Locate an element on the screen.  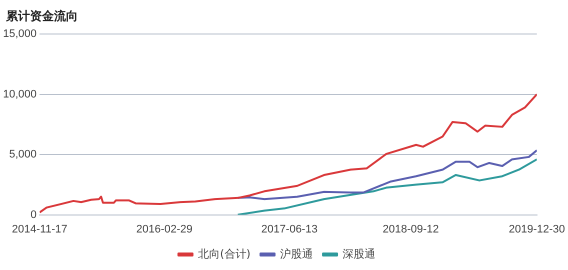
legend-label: 深股通 is located at coordinates (359, 253).